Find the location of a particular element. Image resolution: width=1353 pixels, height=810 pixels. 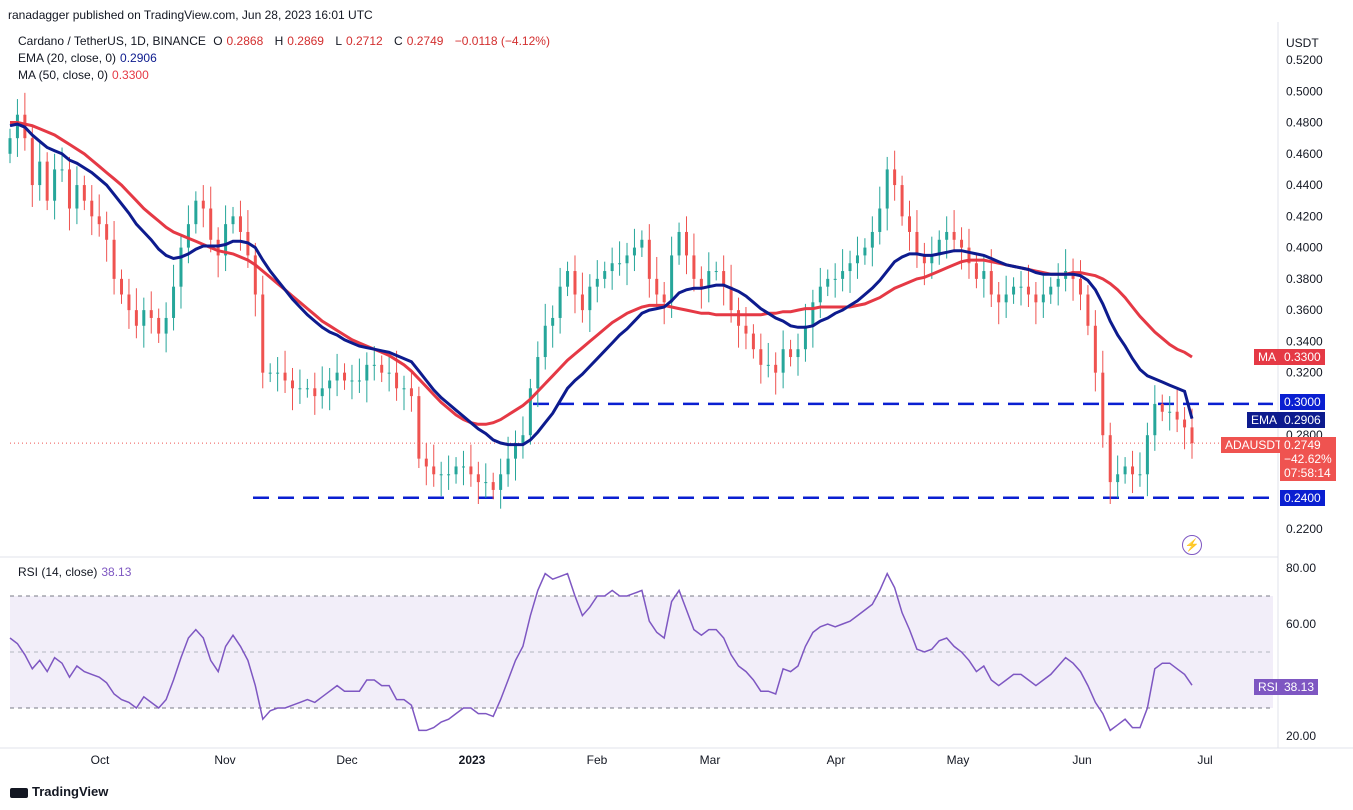

ma-legend: MA (50, close, 0) 0.3300 is located at coordinates (83, 75).